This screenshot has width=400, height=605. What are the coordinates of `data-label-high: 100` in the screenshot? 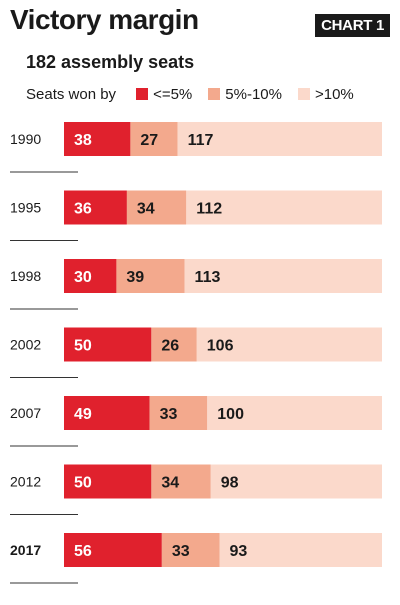 It's located at (230, 414).